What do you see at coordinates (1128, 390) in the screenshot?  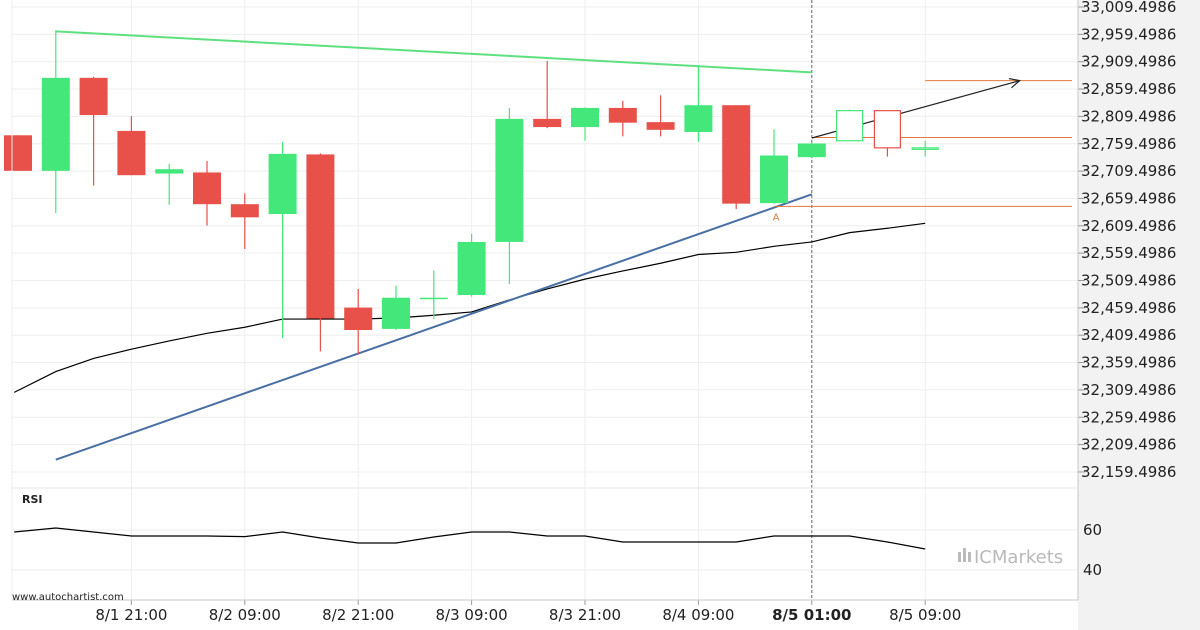 I see `price-tick-label: 32,309.4986` at bounding box center [1128, 390].